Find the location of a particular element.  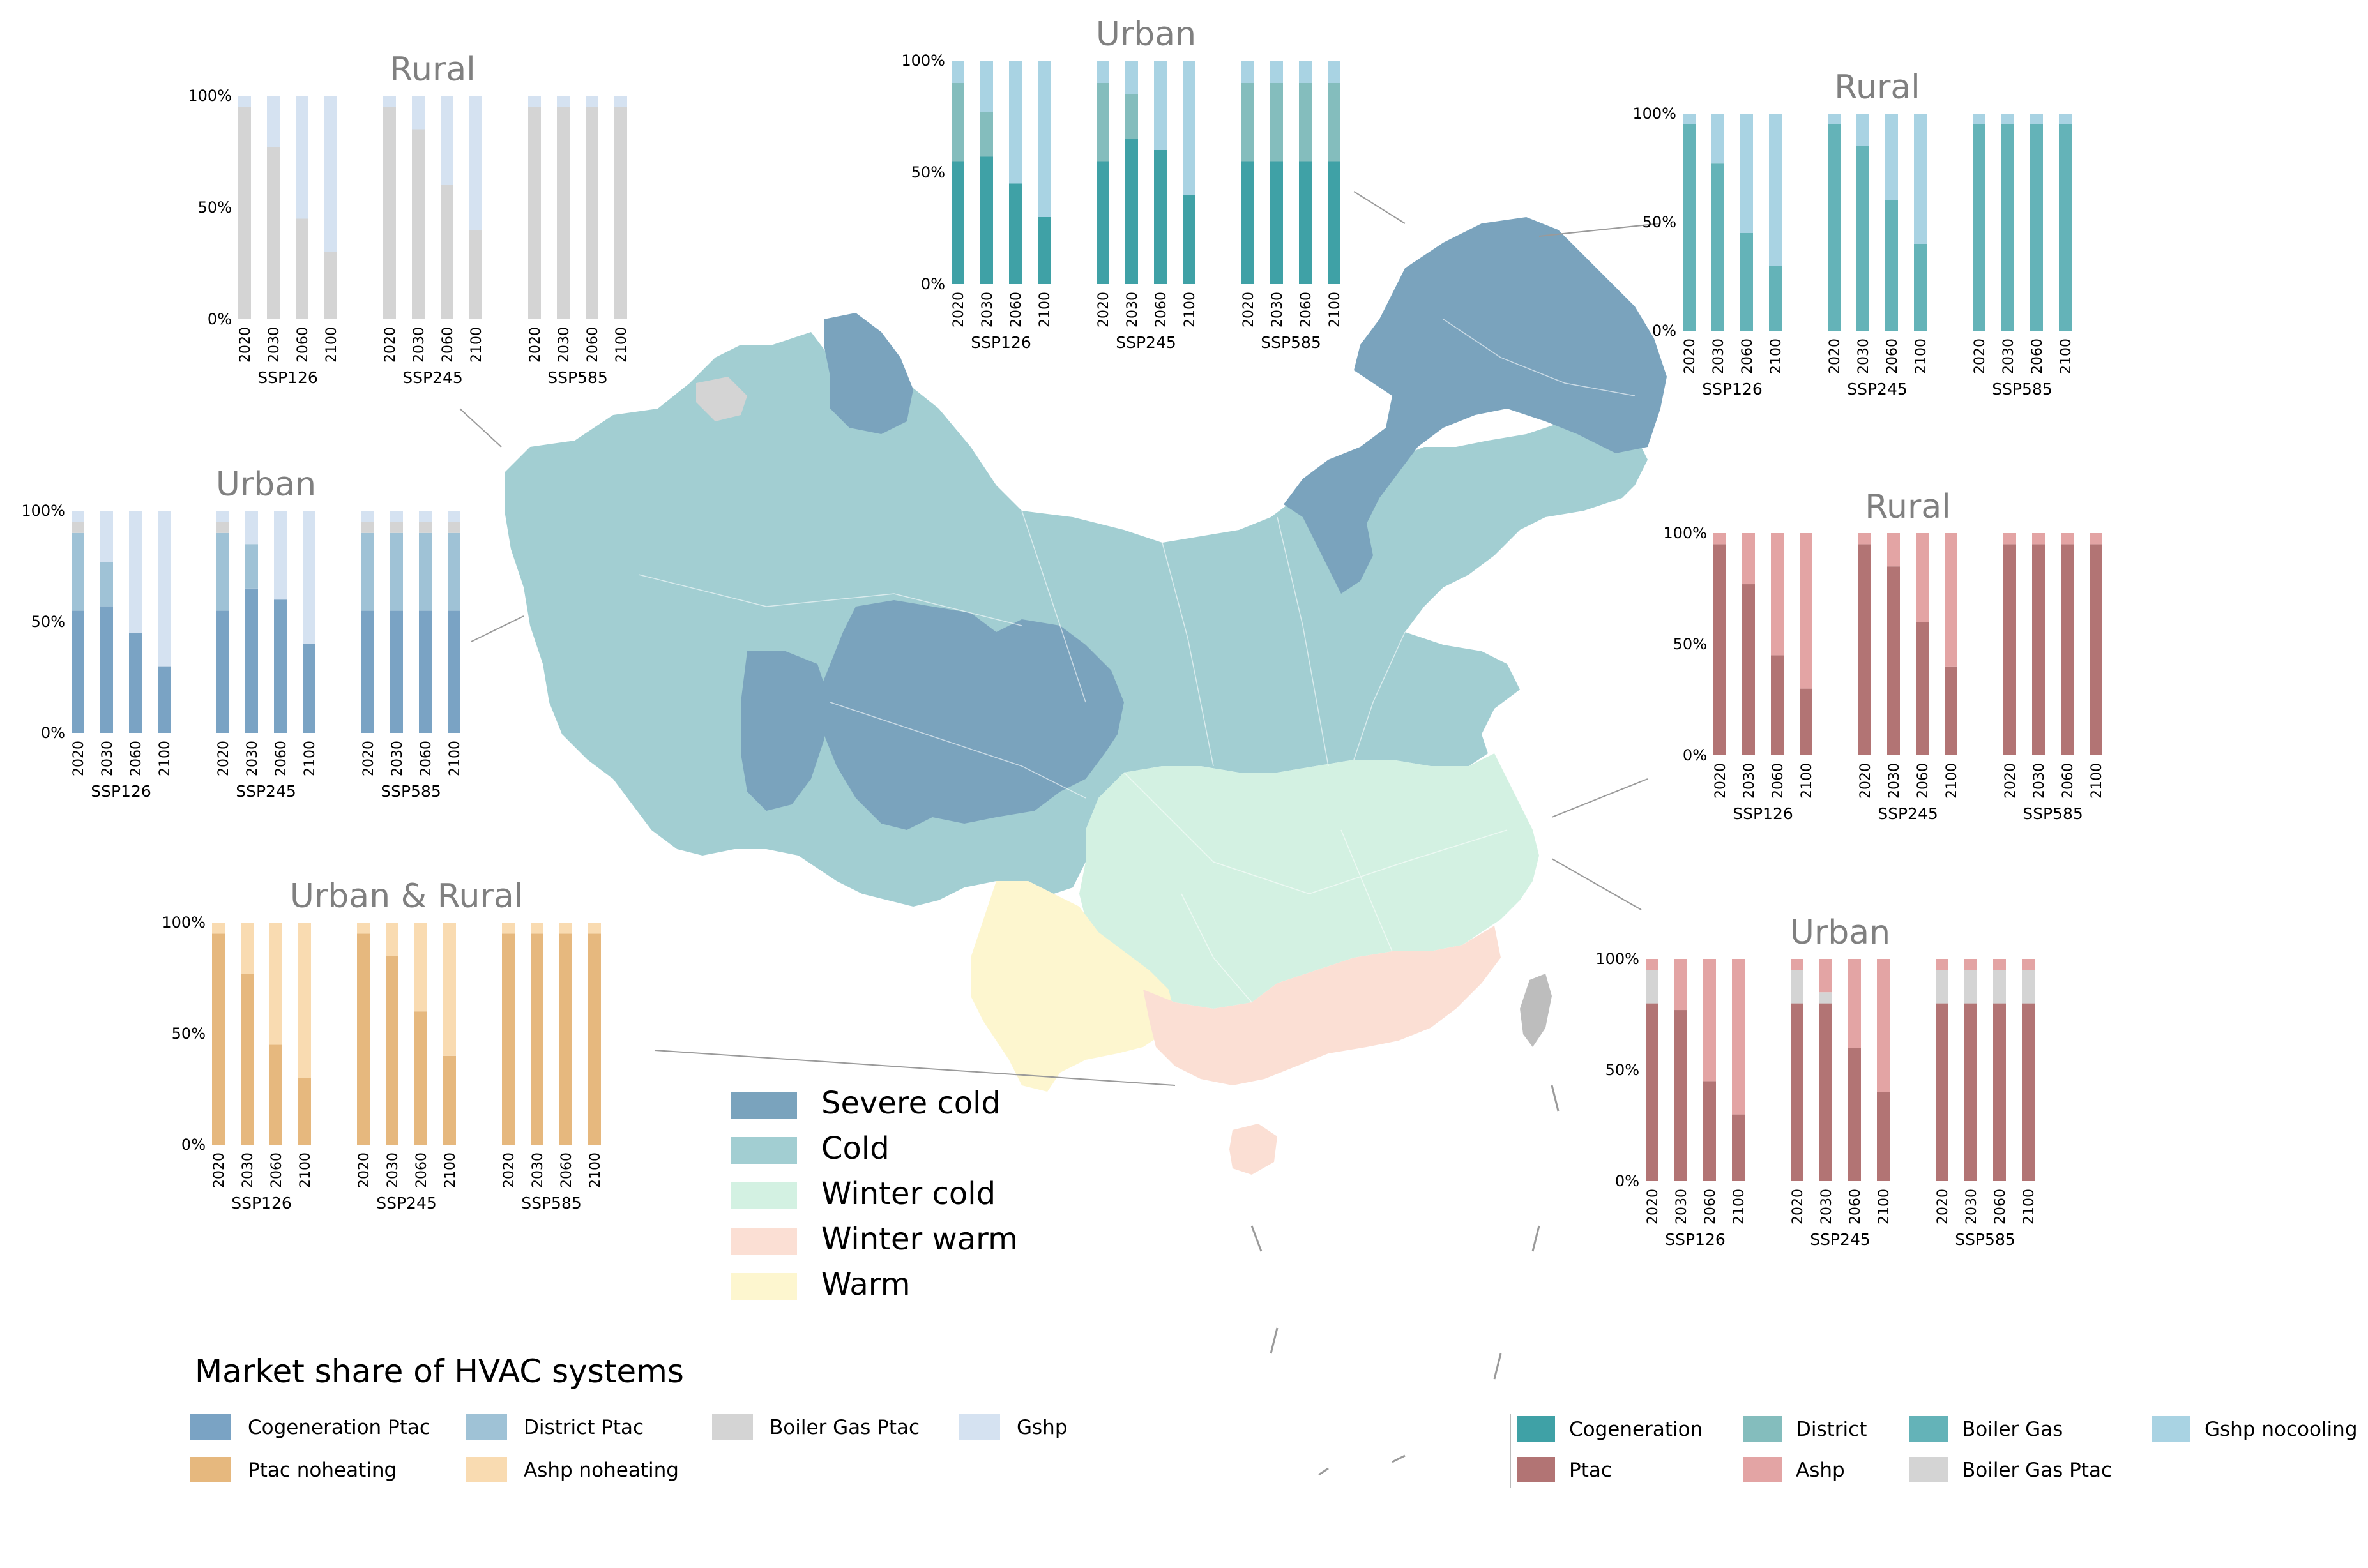

map-region-severe-cold-altay is located at coordinates (868, 373).